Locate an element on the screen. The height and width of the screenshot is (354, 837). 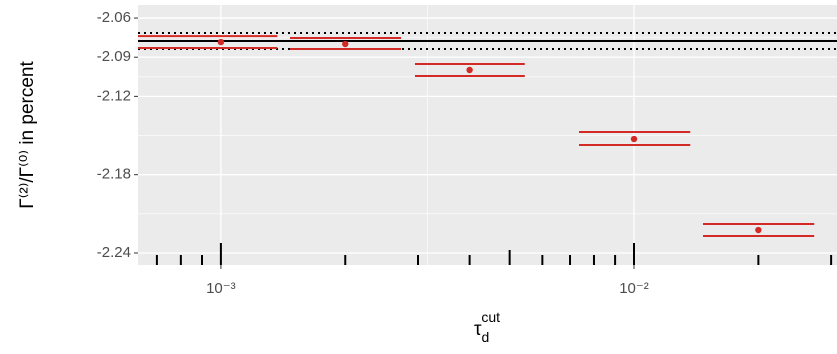
y-tick-label: -2.09 is located at coordinates (114, 56).